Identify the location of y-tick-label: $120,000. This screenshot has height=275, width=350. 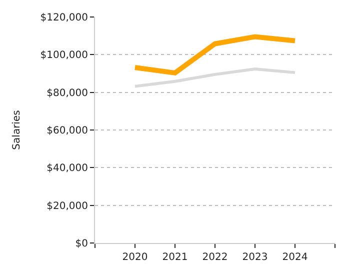
(64, 18).